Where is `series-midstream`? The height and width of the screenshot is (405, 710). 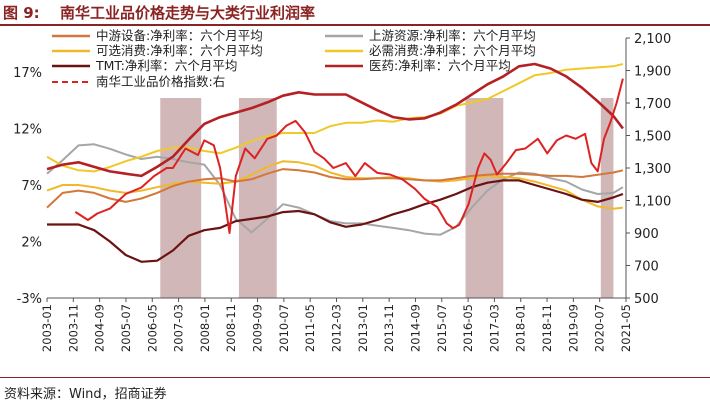
series-midstream is located at coordinates (335, 188).